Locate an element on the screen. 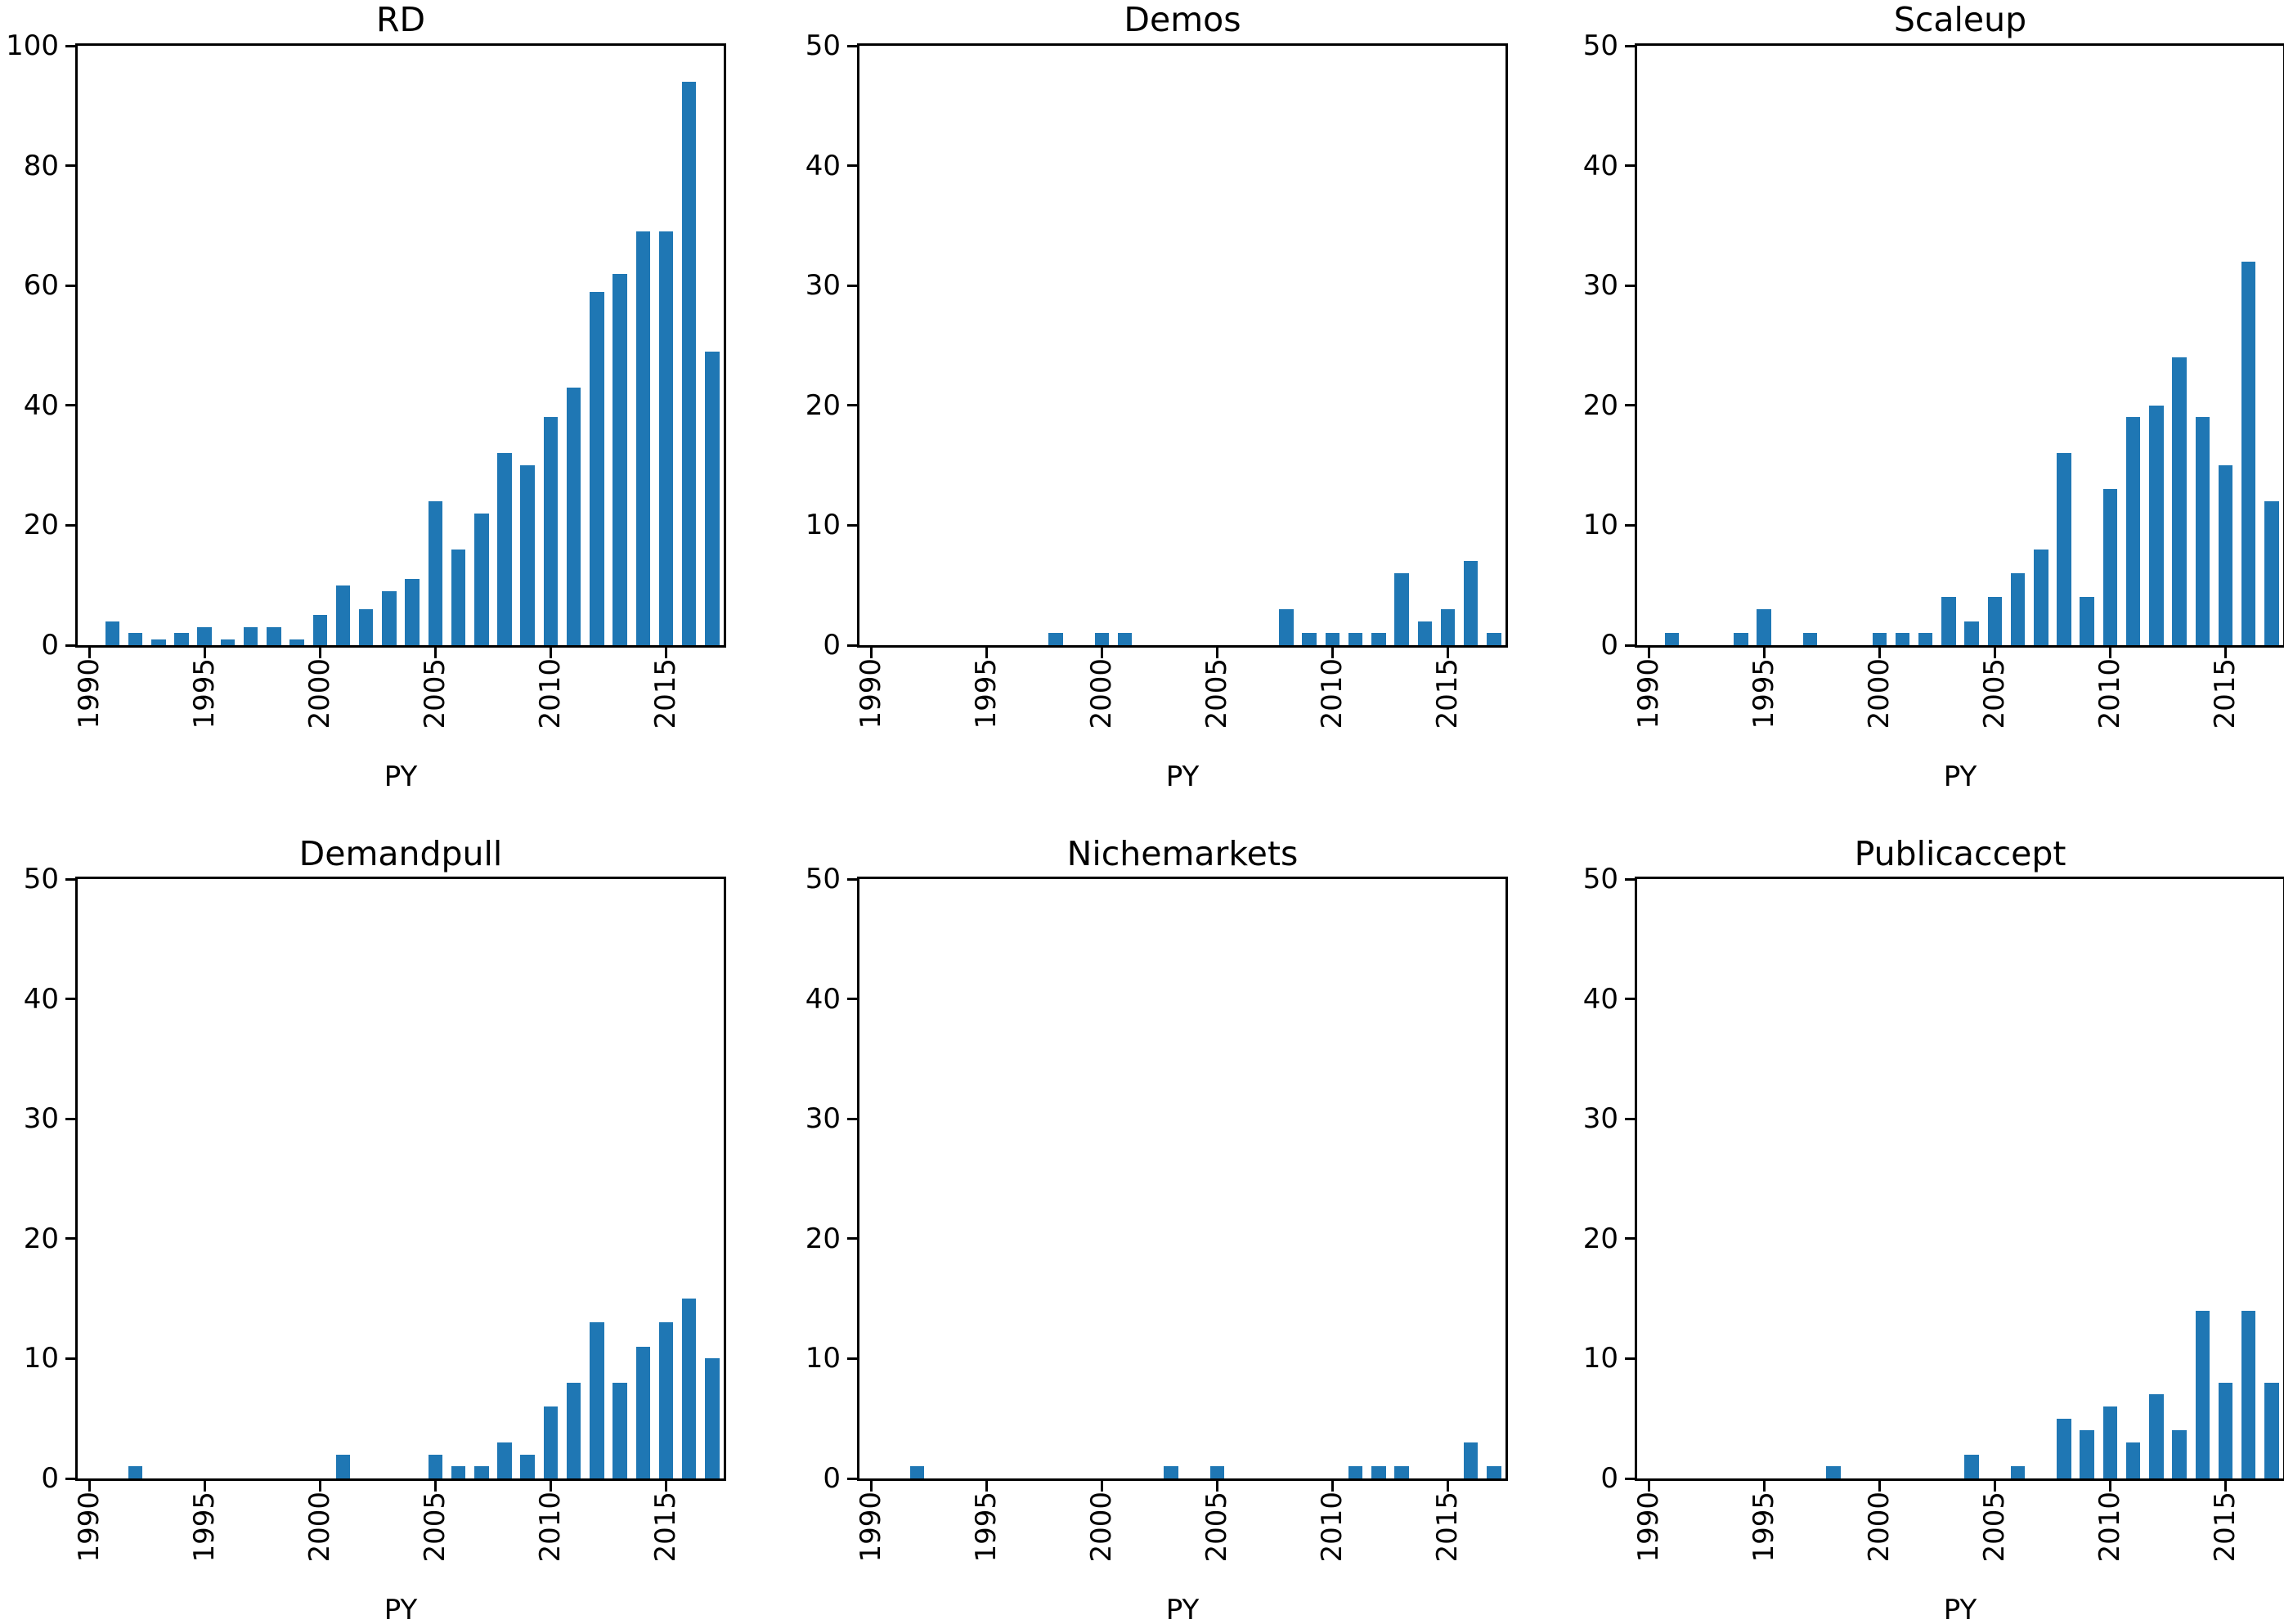  bar-rd-2016 is located at coordinates (689, 363).